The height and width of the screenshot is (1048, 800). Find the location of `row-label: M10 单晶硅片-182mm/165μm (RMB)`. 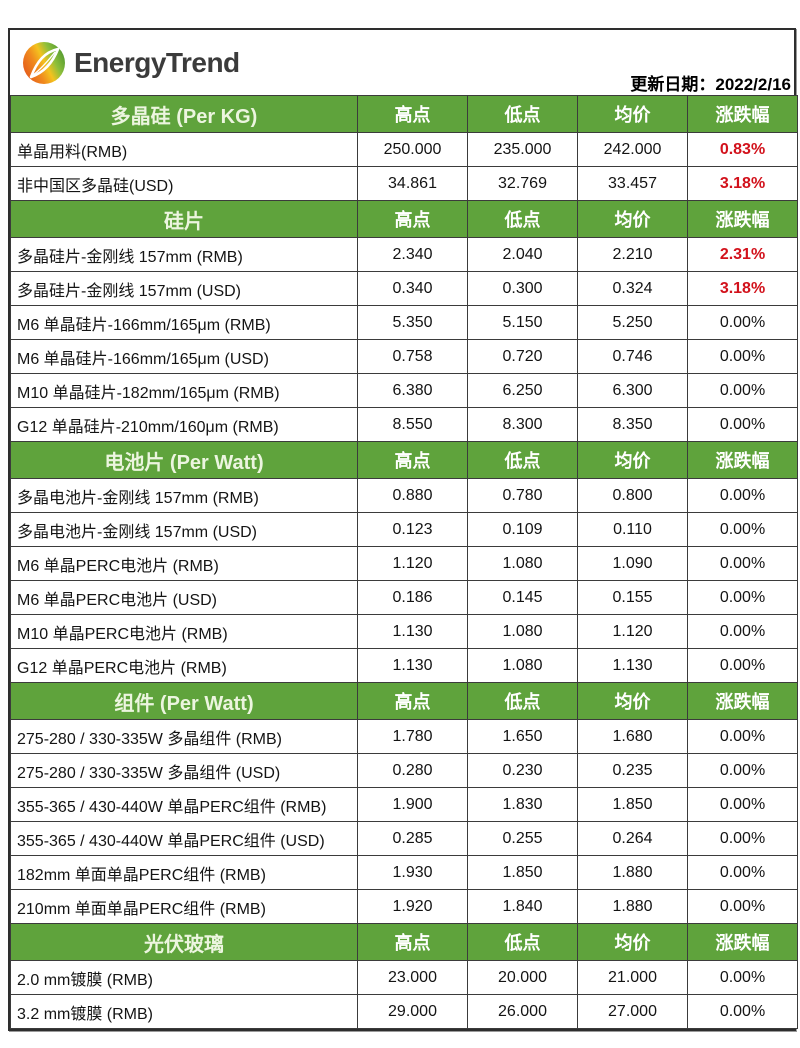

row-label: M10 单晶硅片-182mm/165μm (RMB) is located at coordinates (184, 390).